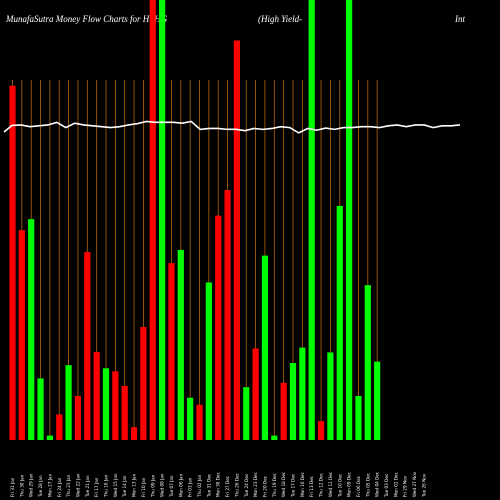 This screenshot has width=500, height=500. What do you see at coordinates (68, 486) in the screenshot?
I see `date-label: Thu 23 Jan` at bounding box center [68, 486].